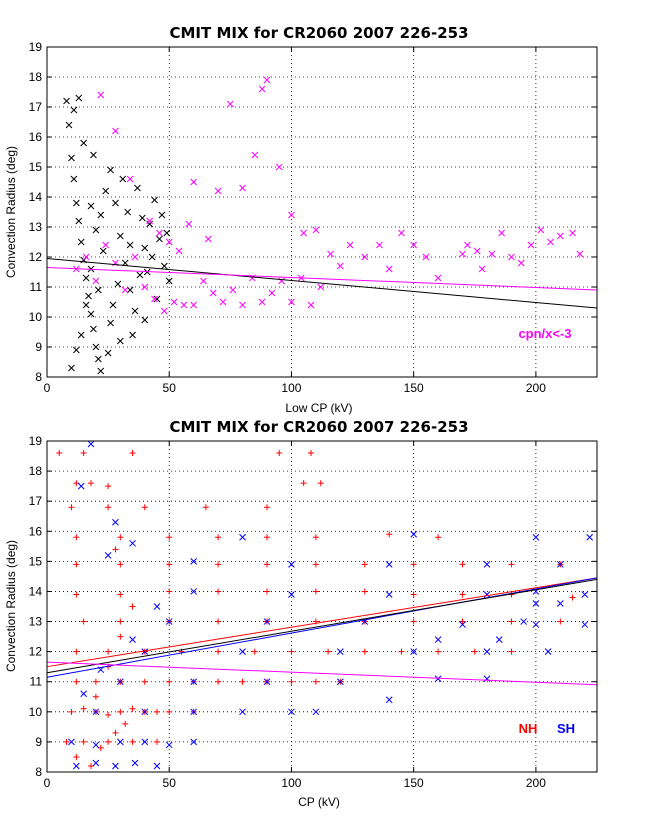 The image size is (647, 822). I want to click on top-ytick-label: 16, so click(36, 137).